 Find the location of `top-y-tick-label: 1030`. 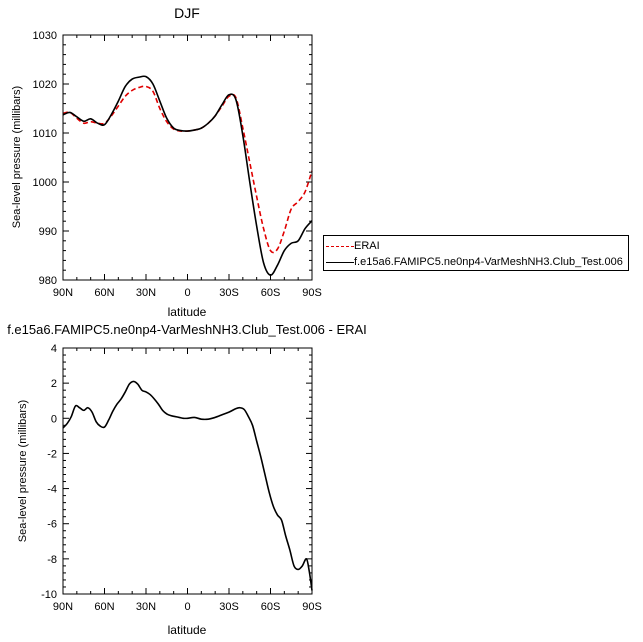

top-y-tick-label: 1030 is located at coordinates (45, 36).